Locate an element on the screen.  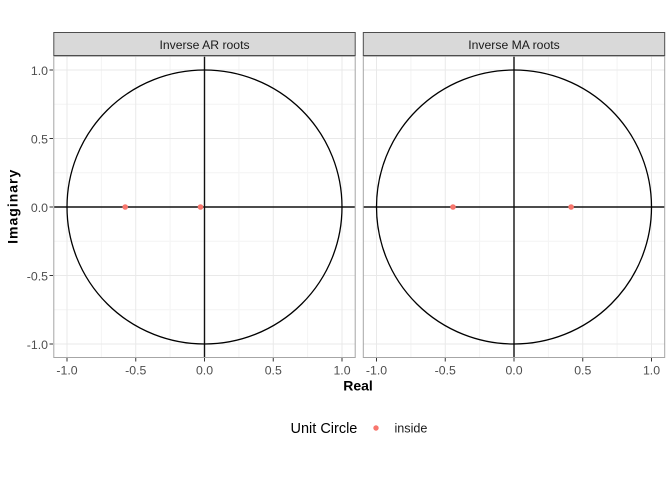
svg-text: Inverse MA roots is located at coordinates (513, 45).